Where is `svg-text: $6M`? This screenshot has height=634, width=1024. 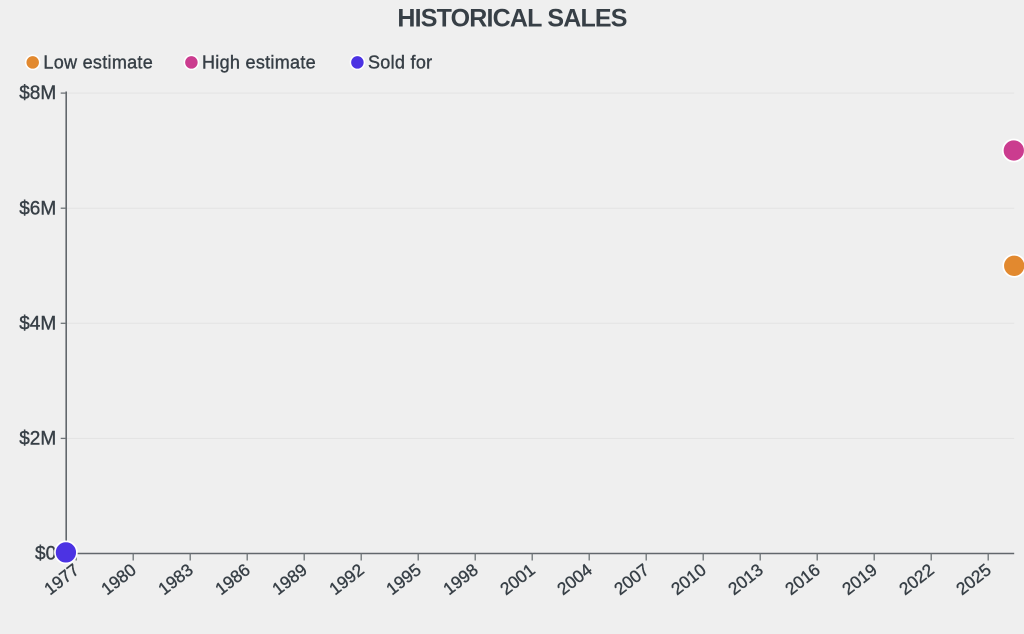 svg-text: $6M is located at coordinates (37, 208).